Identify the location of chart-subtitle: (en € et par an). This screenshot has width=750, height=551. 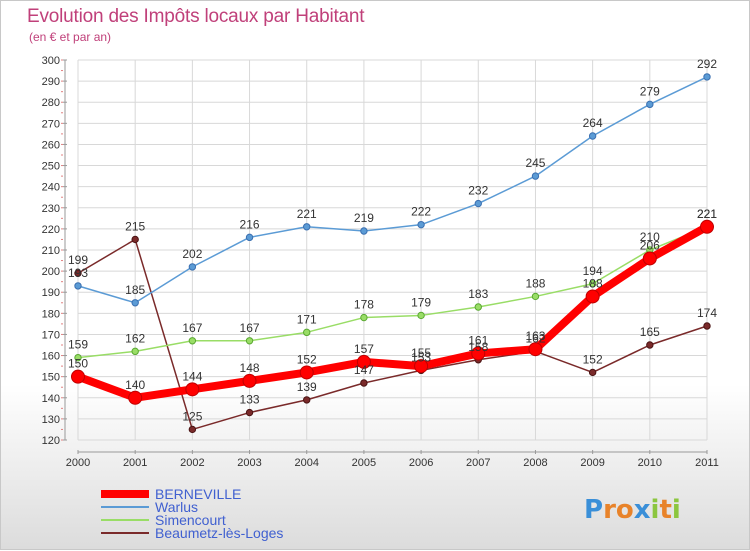
(70, 37).